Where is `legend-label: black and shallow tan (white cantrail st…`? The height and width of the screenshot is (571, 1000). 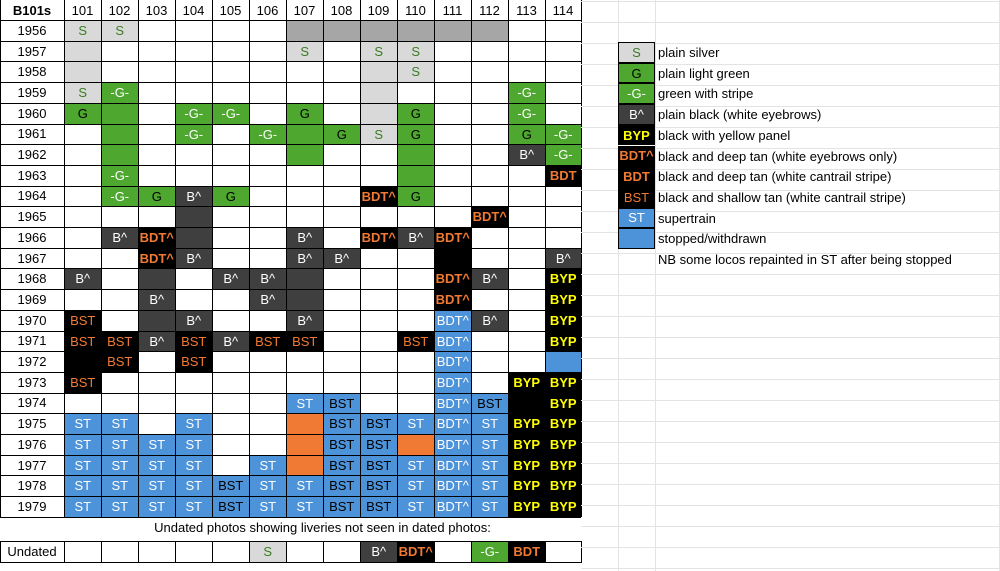
legend-label: black and shallow tan (white cantrail st… is located at coordinates (782, 197).